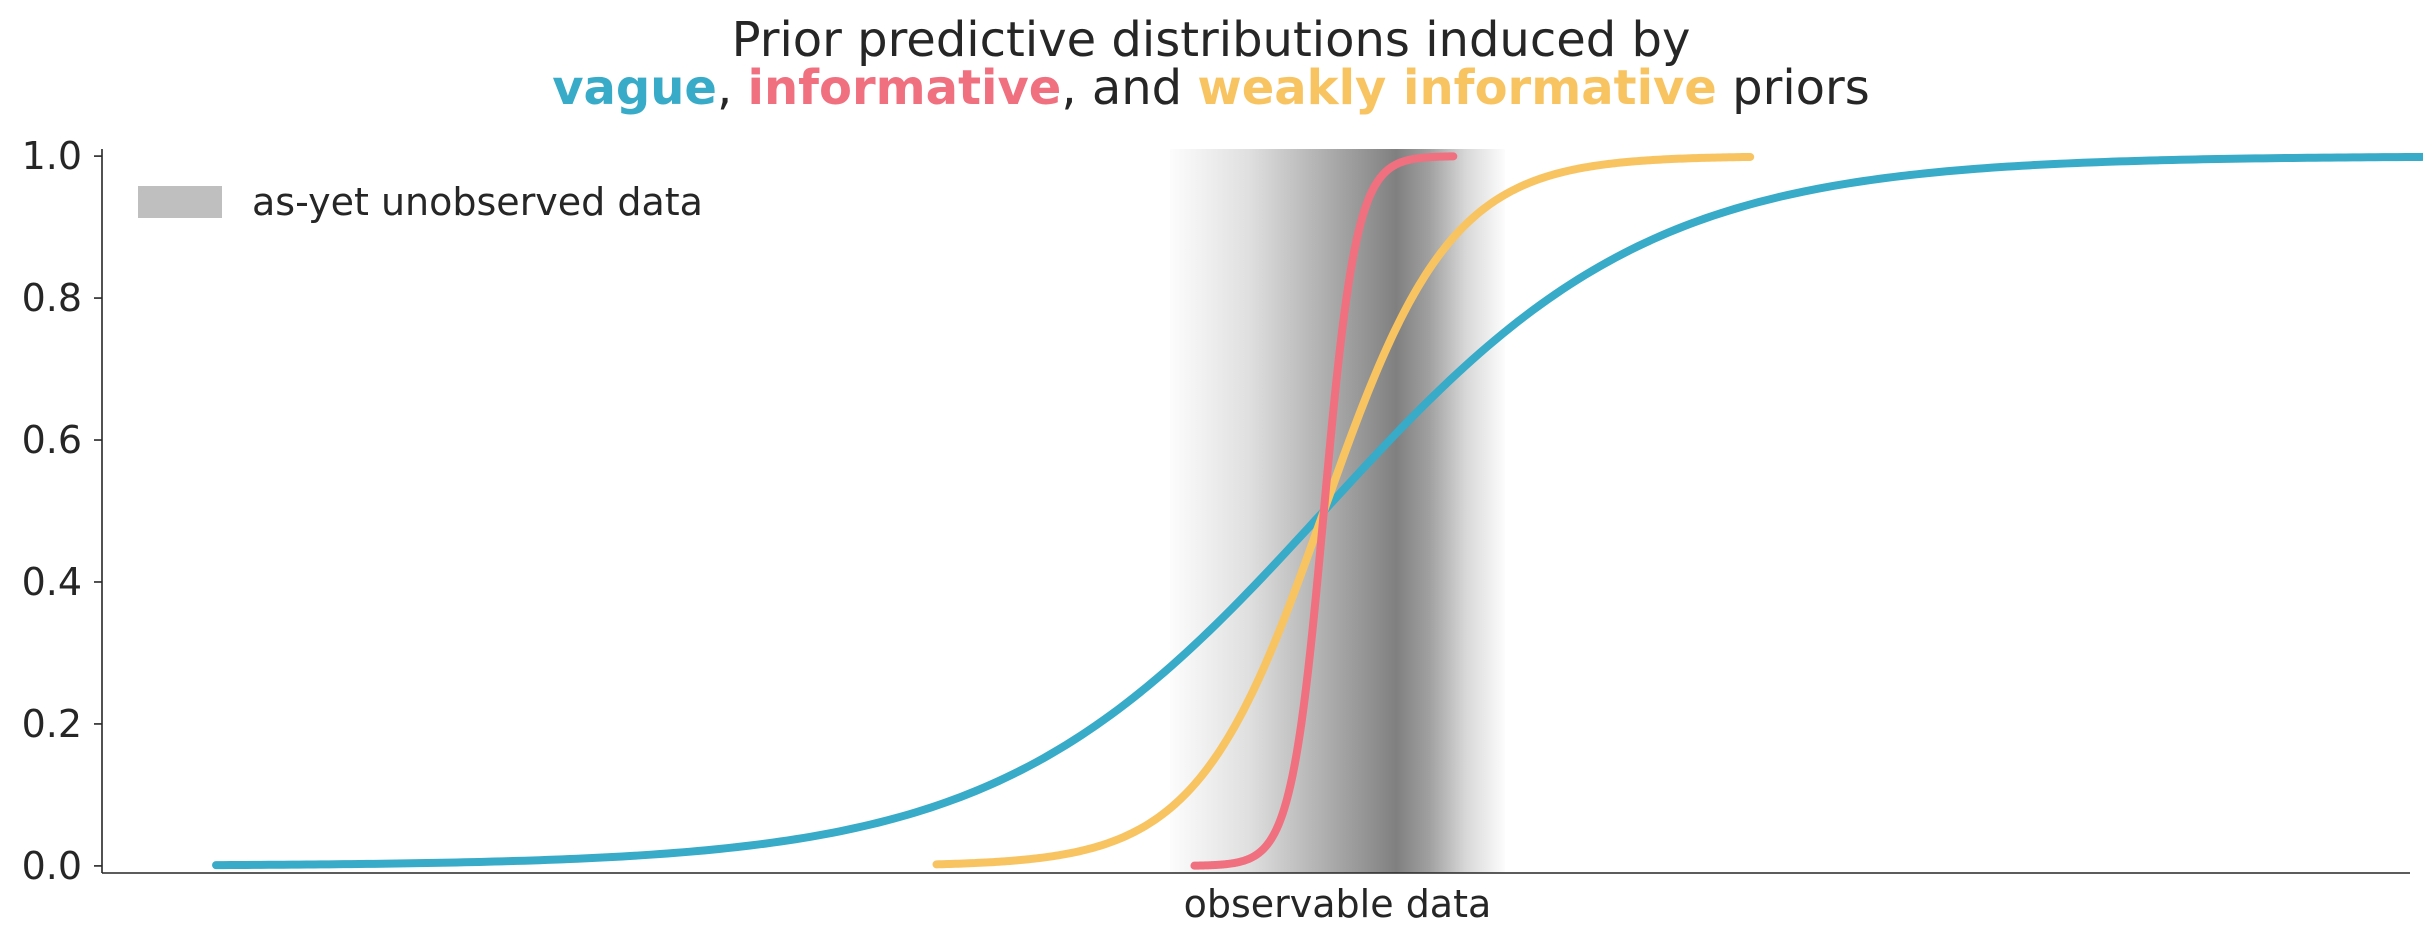 Image resolution: width=2423 pixels, height=943 pixels. Describe the element at coordinates (52, 866) in the screenshot. I see `y-tick-label: 0.0` at that location.